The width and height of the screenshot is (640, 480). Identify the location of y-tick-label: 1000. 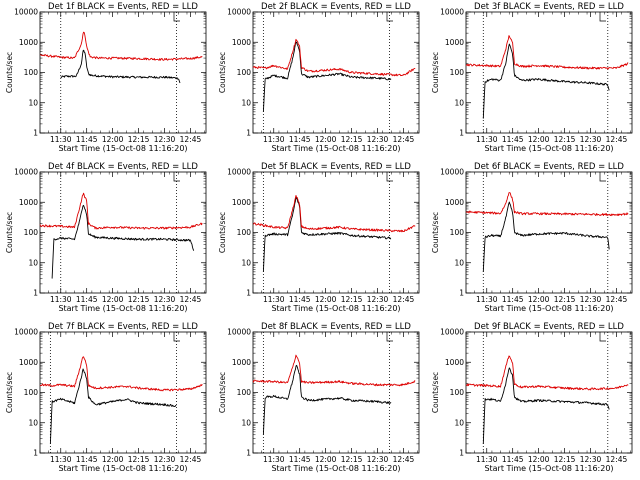
(241, 202).